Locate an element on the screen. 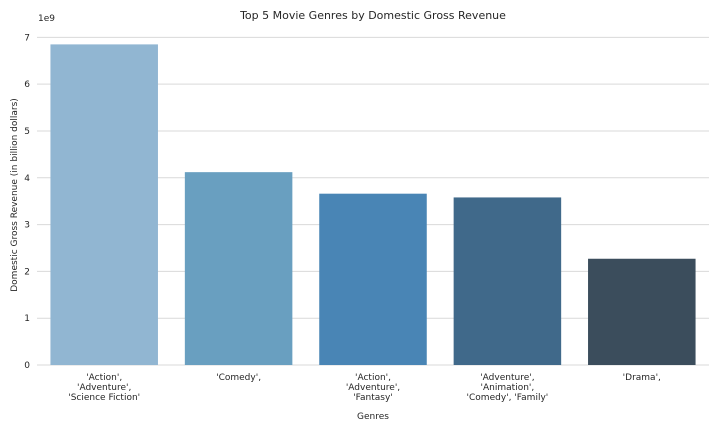 The image size is (720, 432). y-tick-label: 1 is located at coordinates (27, 319).